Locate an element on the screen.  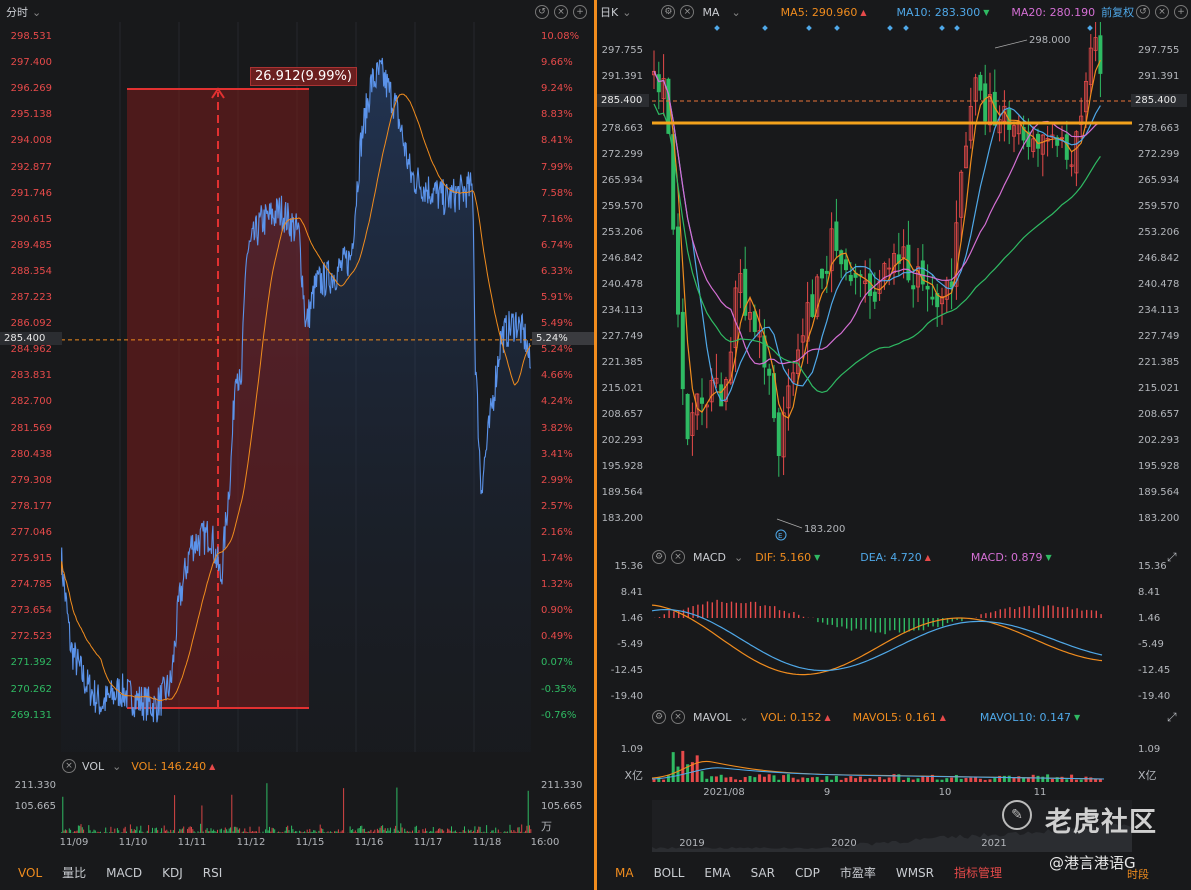
low-leader is located at coordinates (789, 523).